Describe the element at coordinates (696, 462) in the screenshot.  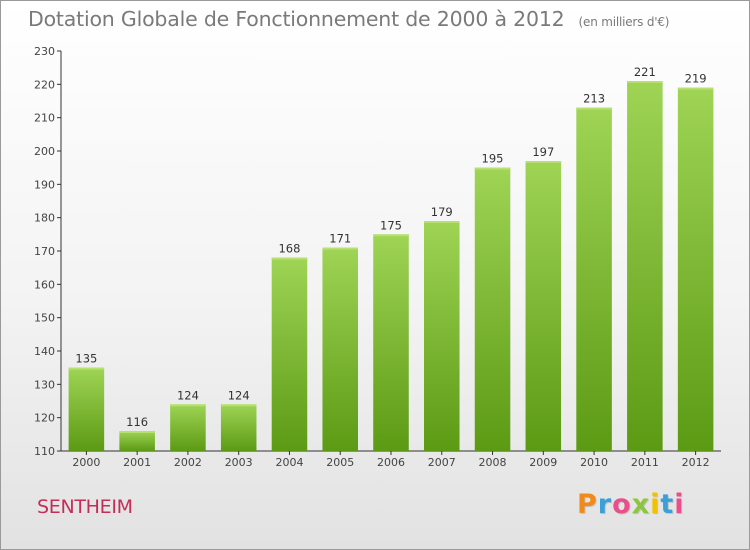
I see `x-tick-label-2012: 2012` at that location.